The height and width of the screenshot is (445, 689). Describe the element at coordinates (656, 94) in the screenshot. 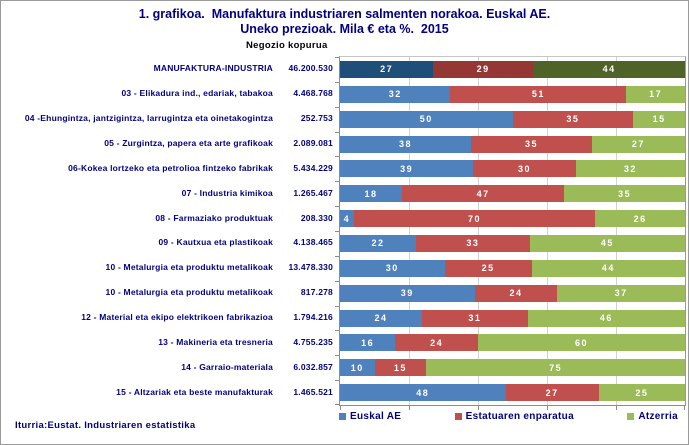

I see `bar-segment: 17` at that location.